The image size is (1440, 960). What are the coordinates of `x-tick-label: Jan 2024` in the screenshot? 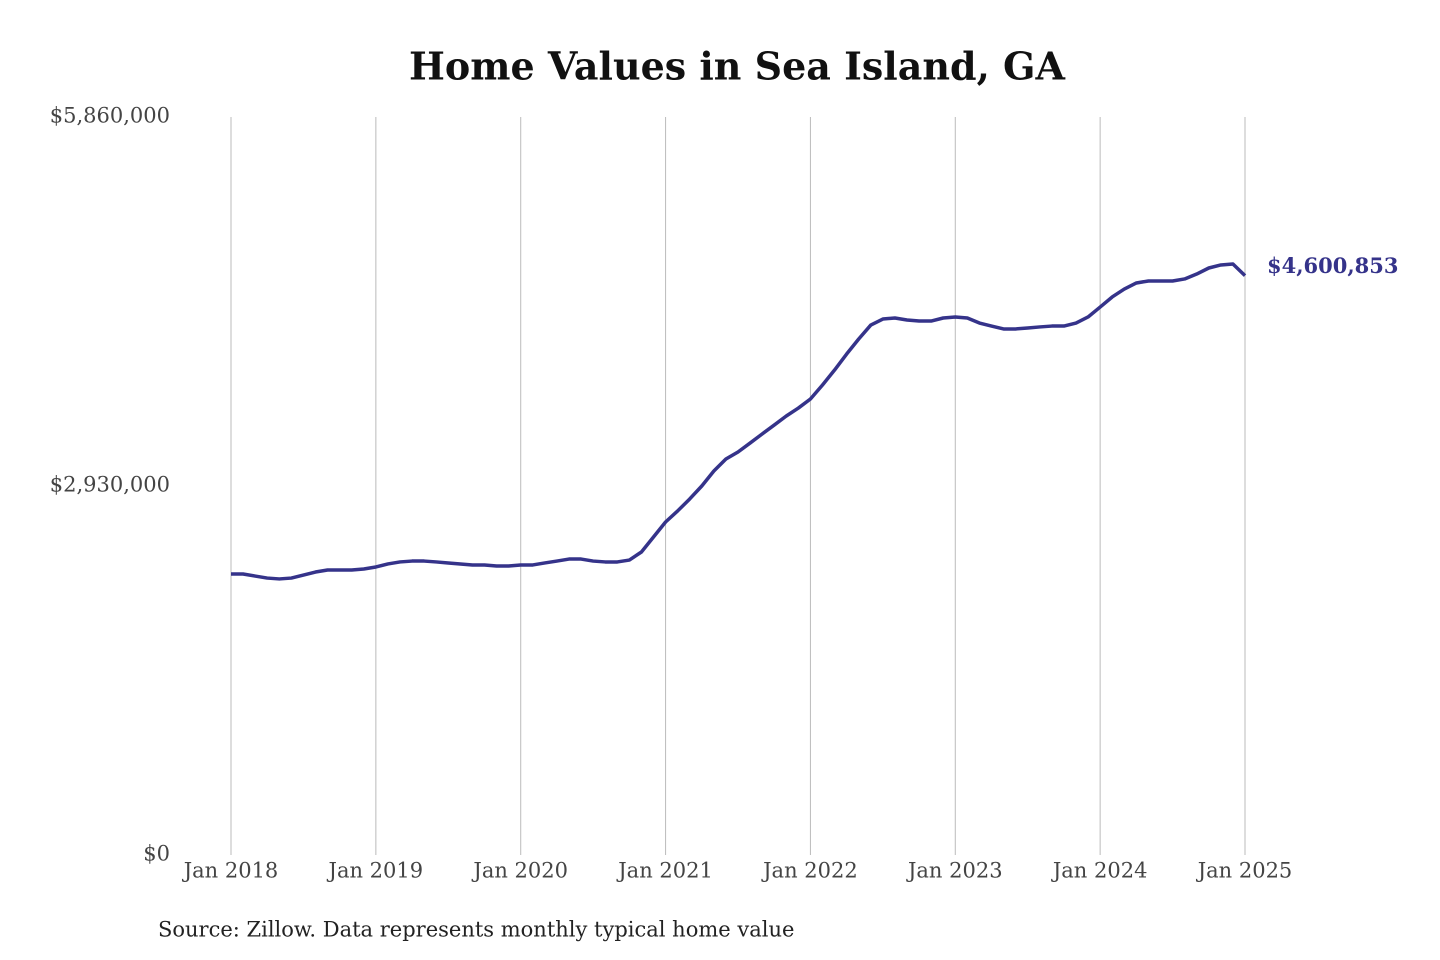 It's located at (1099, 871).